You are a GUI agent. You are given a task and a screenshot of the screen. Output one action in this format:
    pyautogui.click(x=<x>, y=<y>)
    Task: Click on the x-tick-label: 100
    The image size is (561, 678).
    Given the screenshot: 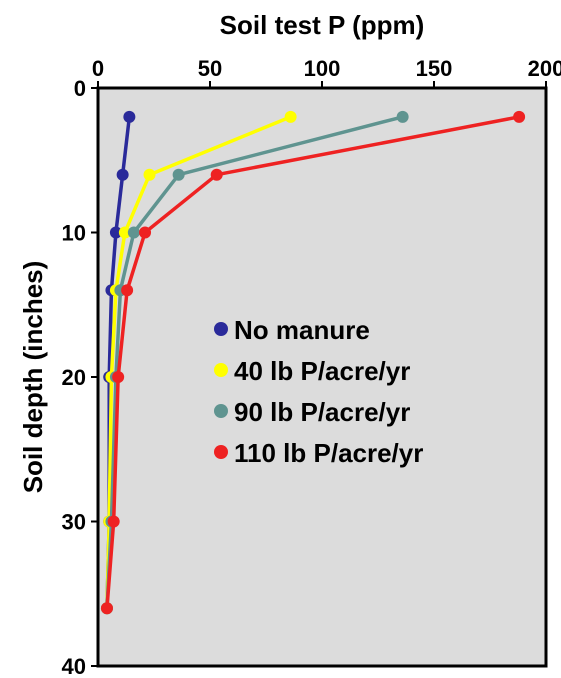 What is the action you would take?
    pyautogui.click(x=322, y=68)
    